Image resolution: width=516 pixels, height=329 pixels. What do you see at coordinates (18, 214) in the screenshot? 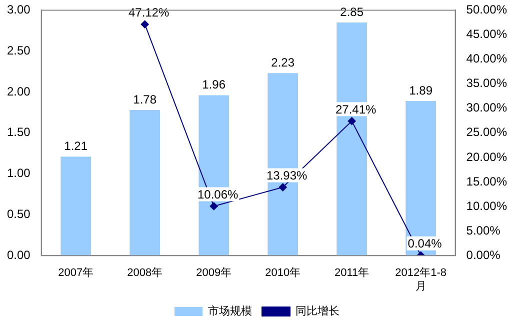
I see `y-tick-label: 0.50` at bounding box center [18, 214].